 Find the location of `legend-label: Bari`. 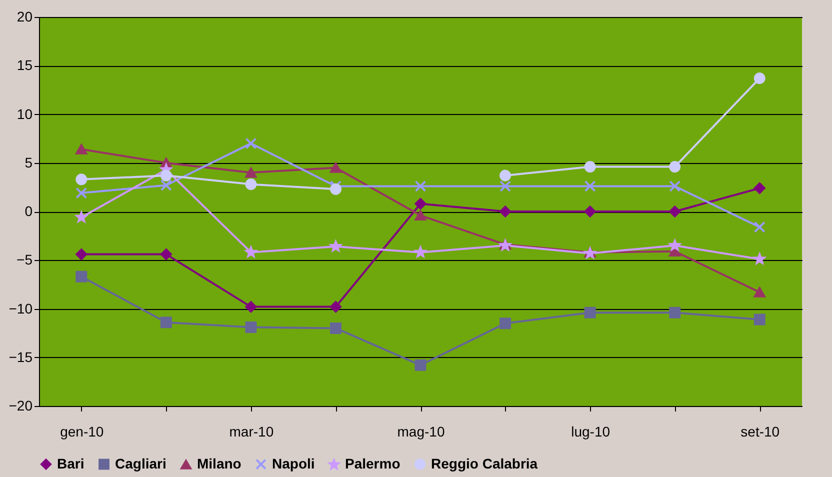

legend-label: Bari is located at coordinates (70, 463).